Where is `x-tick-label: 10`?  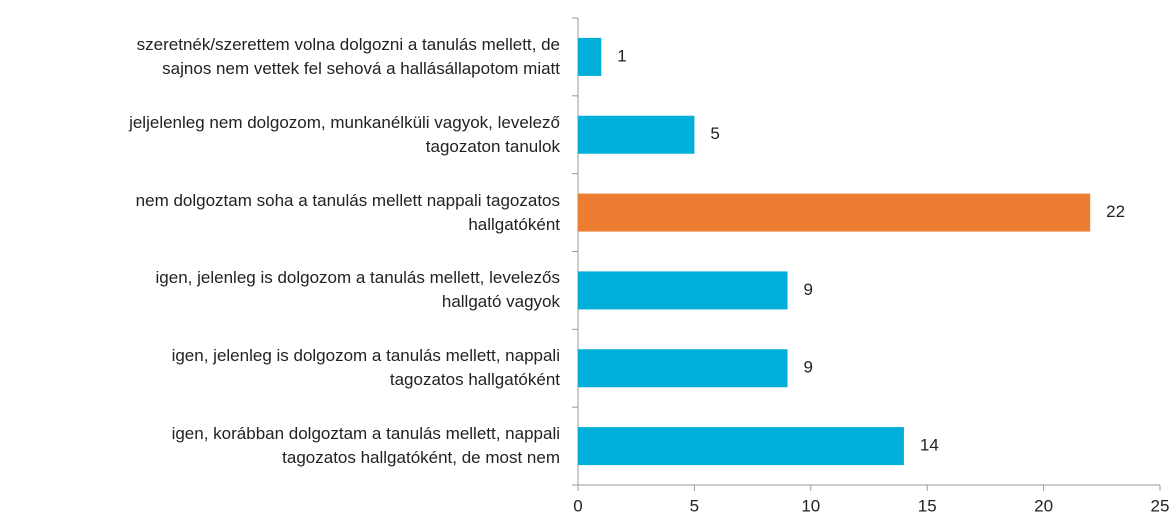 x-tick-label: 10 is located at coordinates (810, 505).